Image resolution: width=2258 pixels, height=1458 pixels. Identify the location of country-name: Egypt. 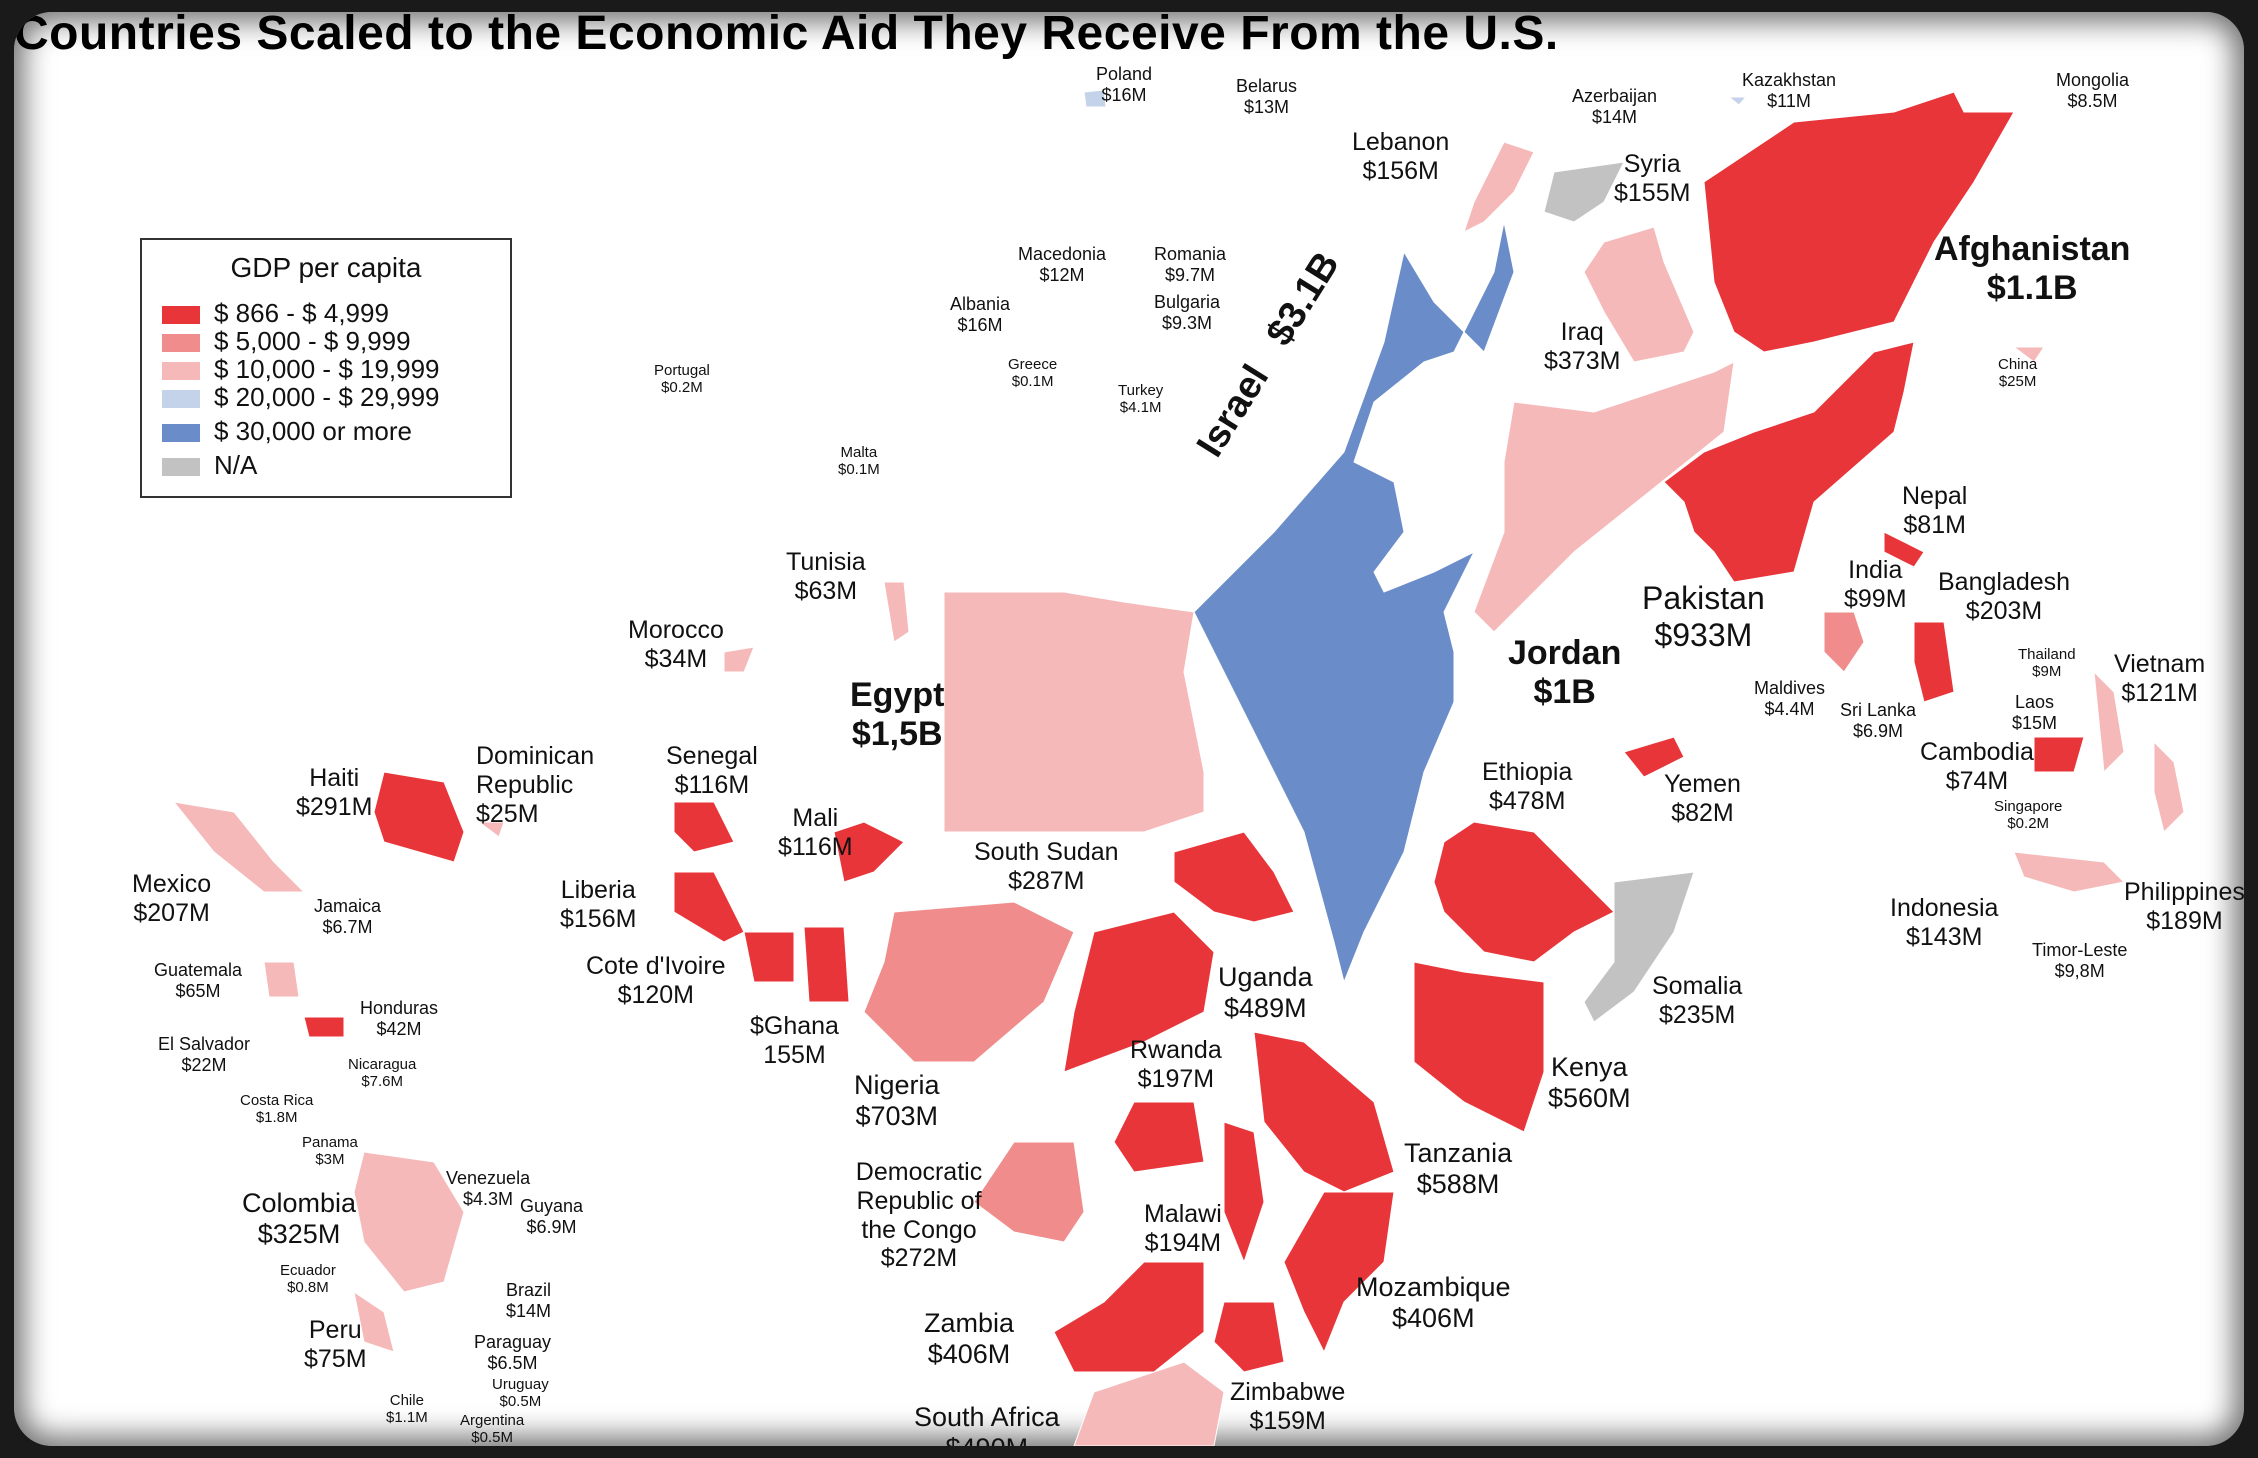
(897, 695).